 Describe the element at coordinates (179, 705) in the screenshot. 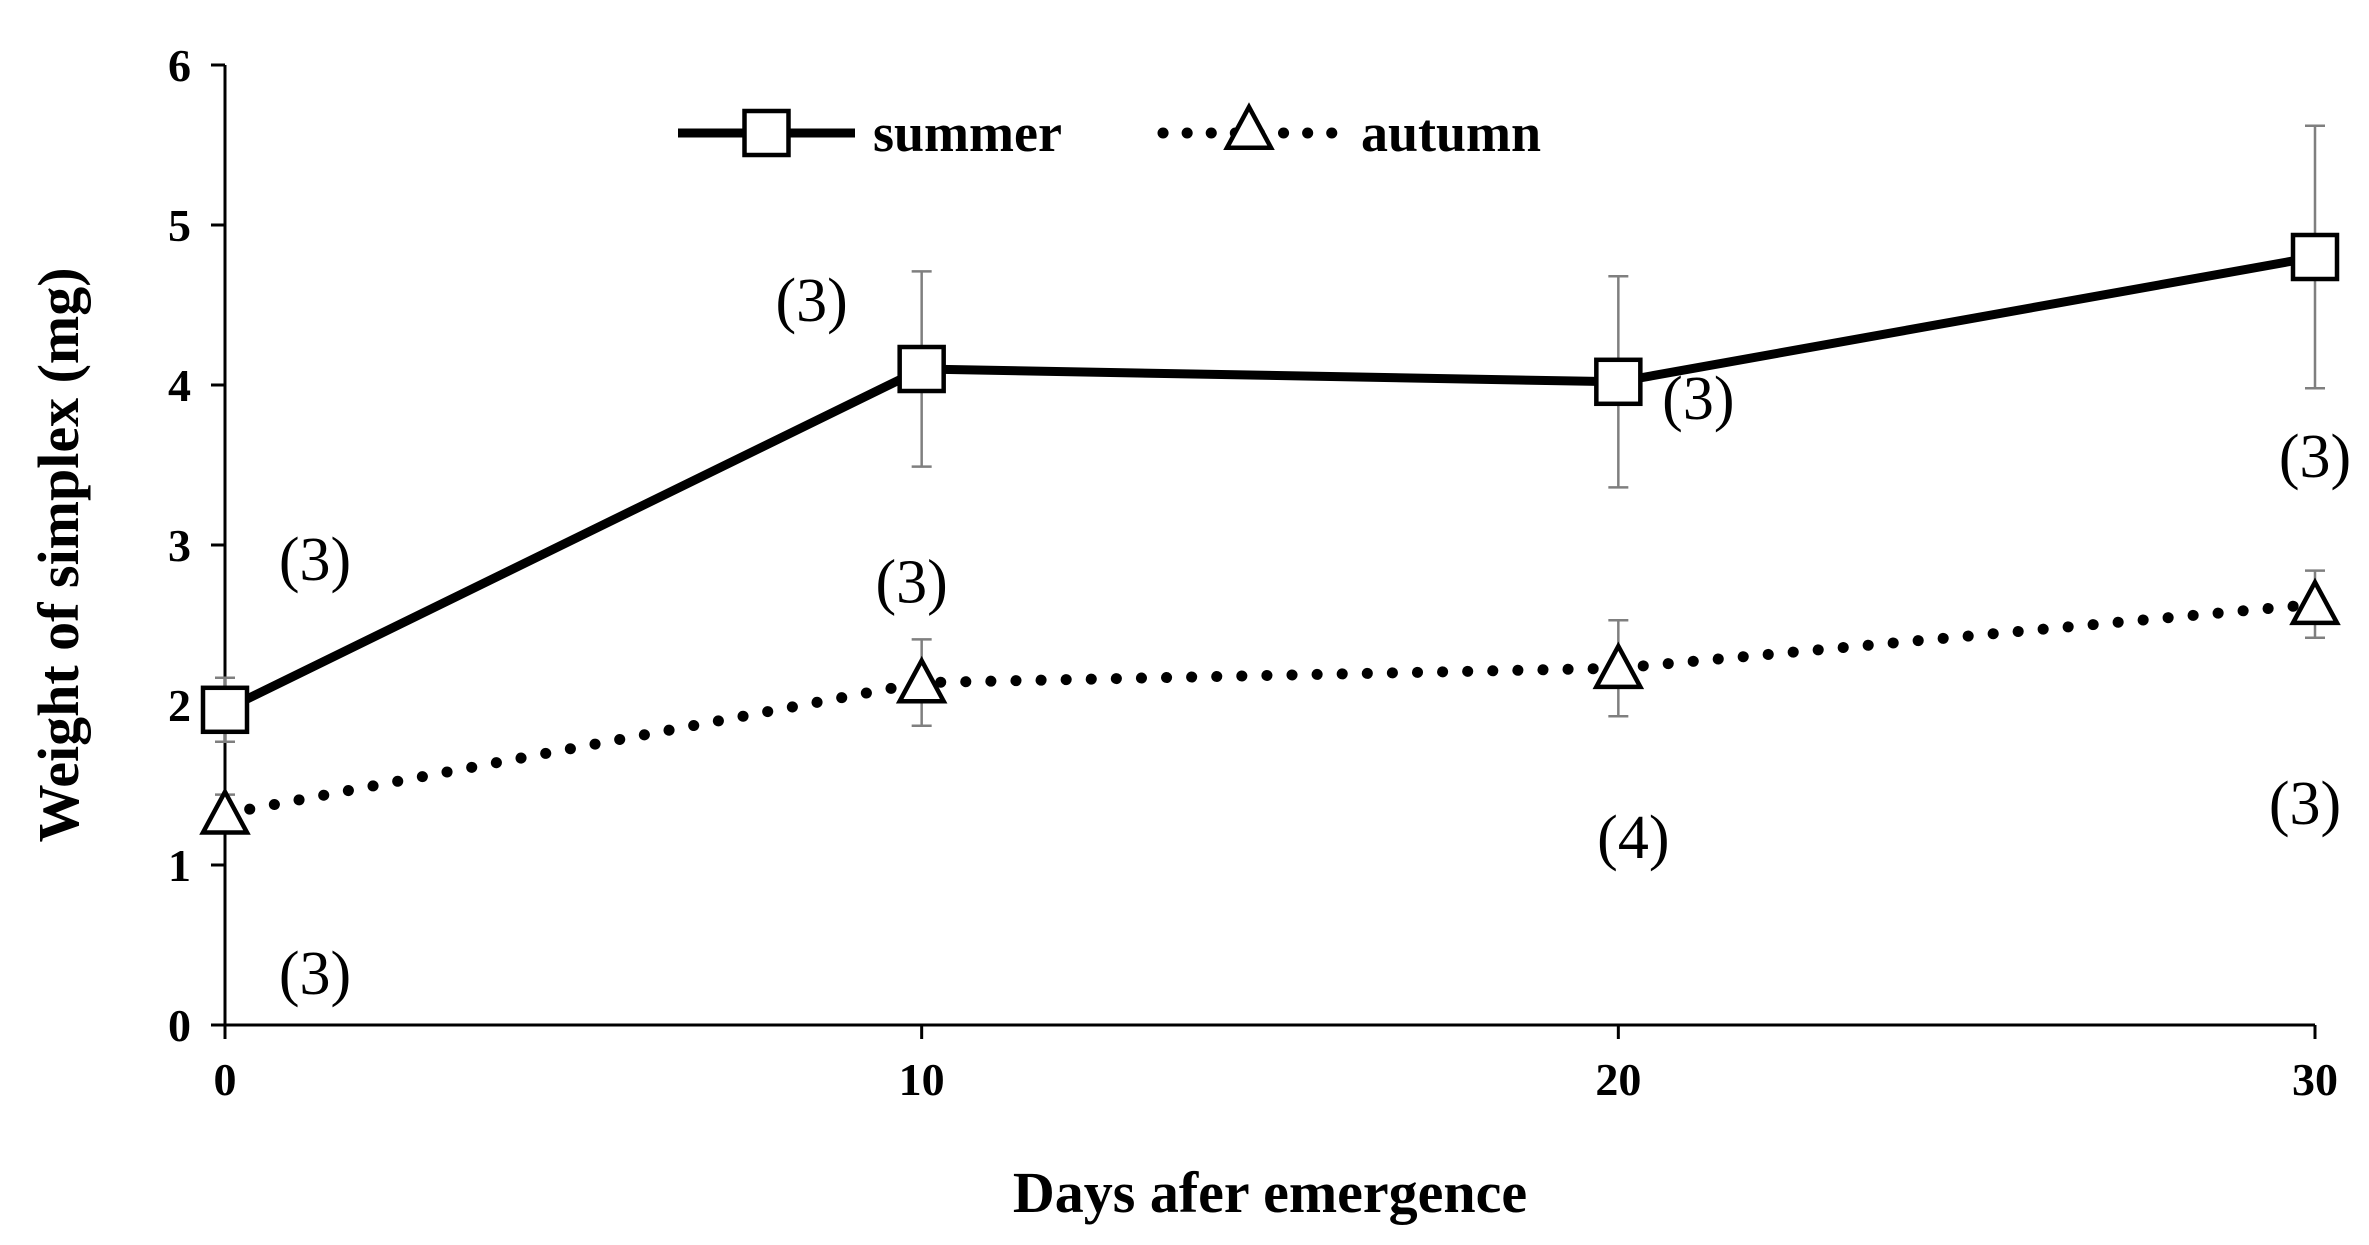

I see `y-tick-label: 2` at that location.